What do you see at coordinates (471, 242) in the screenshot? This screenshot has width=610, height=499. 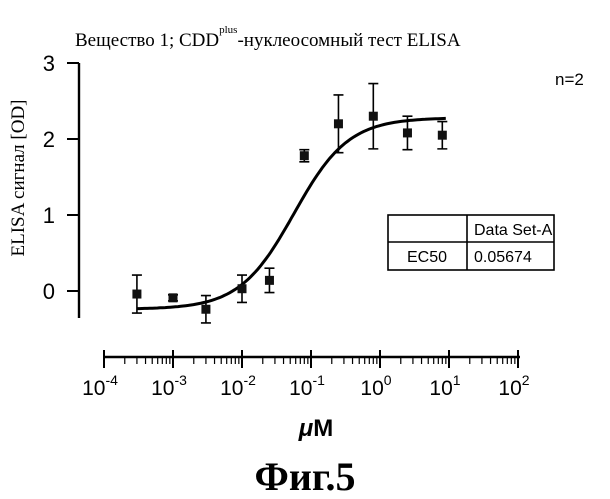 I see `ec50-table: Data Set-A EC50 0.05674` at bounding box center [471, 242].